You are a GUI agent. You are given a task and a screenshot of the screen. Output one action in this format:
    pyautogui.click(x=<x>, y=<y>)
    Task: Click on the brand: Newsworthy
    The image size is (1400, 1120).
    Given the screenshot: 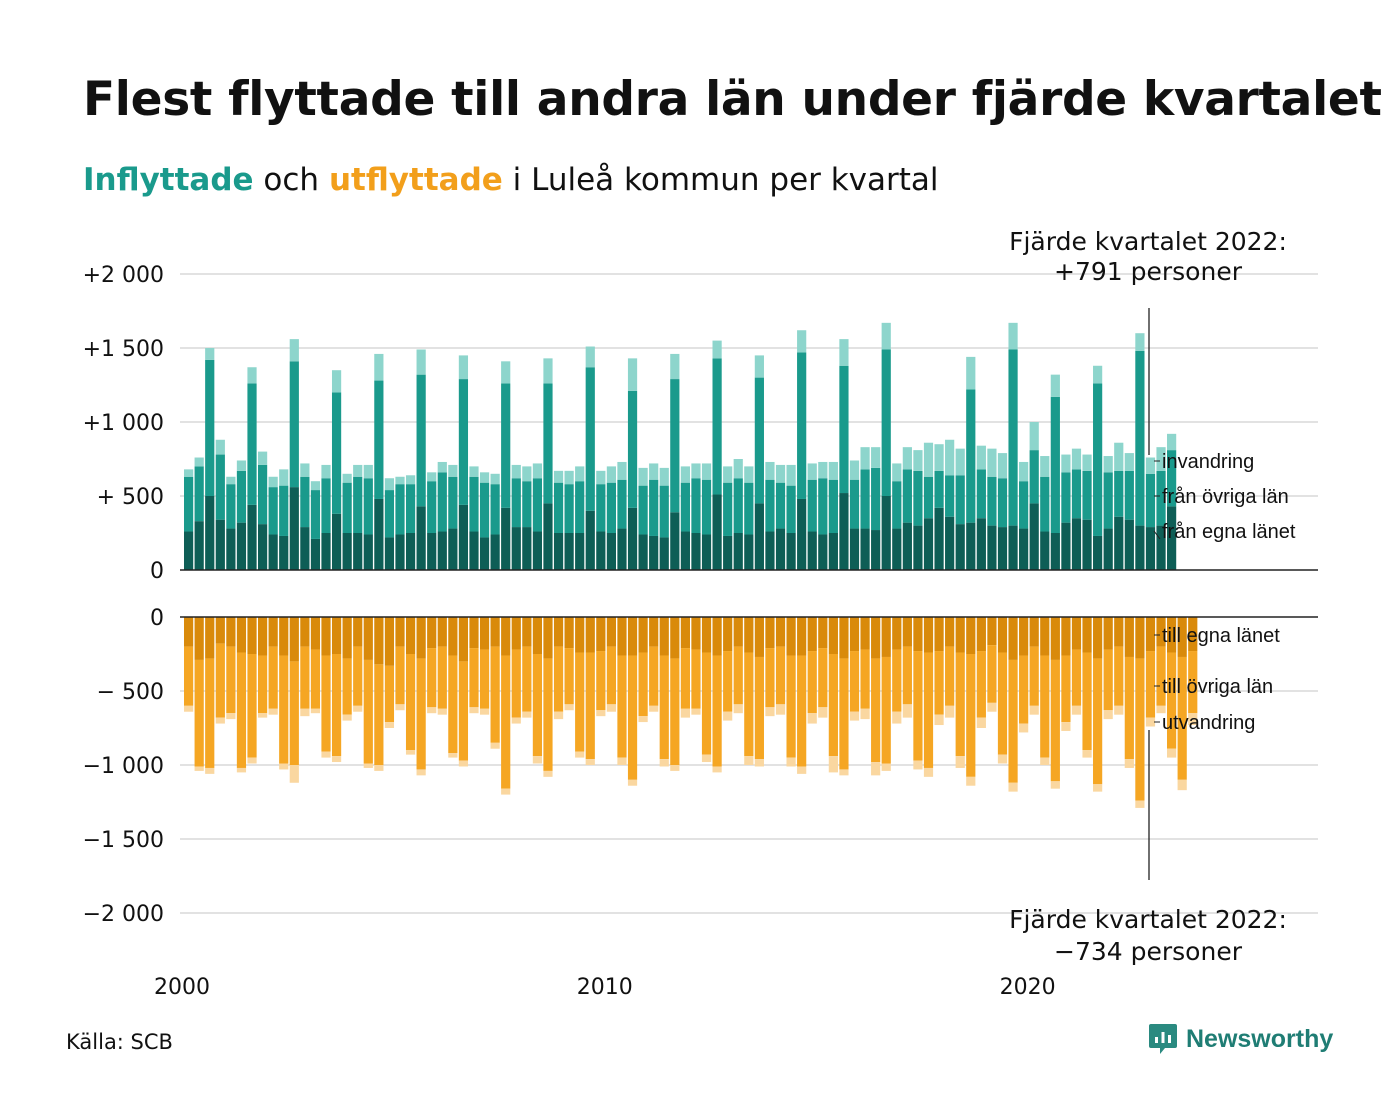 What is the action you would take?
    pyautogui.click(x=1240, y=1039)
    